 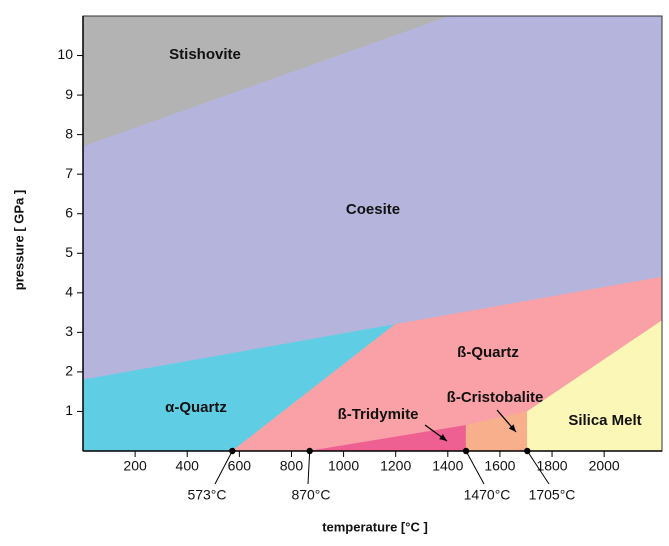 What do you see at coordinates (488, 352) in the screenshot?
I see `region-label: ß-Quartz` at bounding box center [488, 352].